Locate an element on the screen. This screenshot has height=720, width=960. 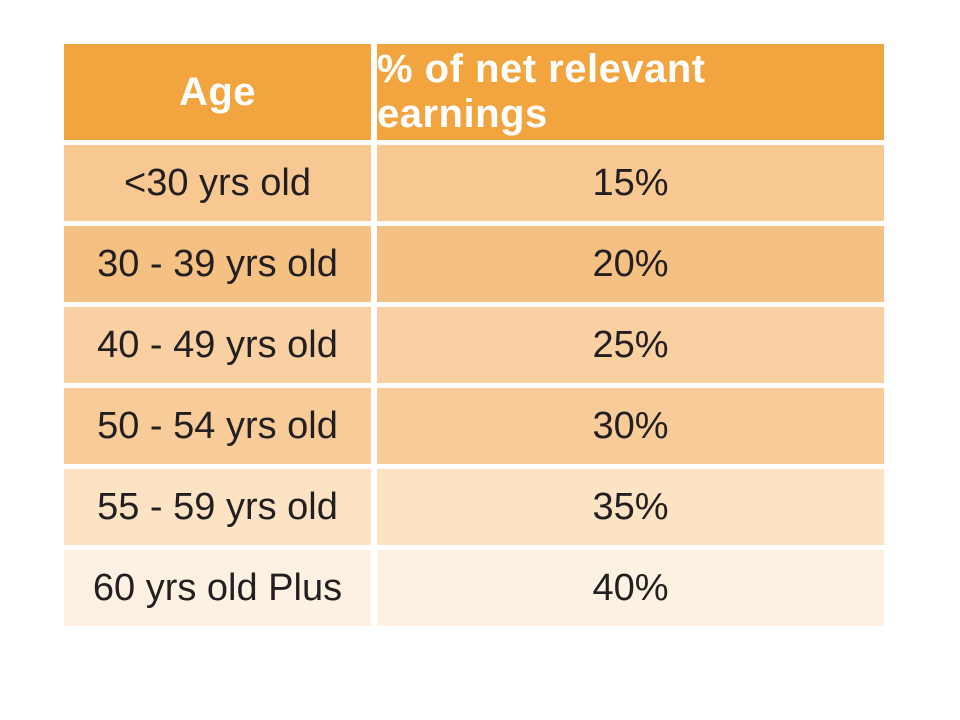
value-cell: 35% is located at coordinates (630, 507).